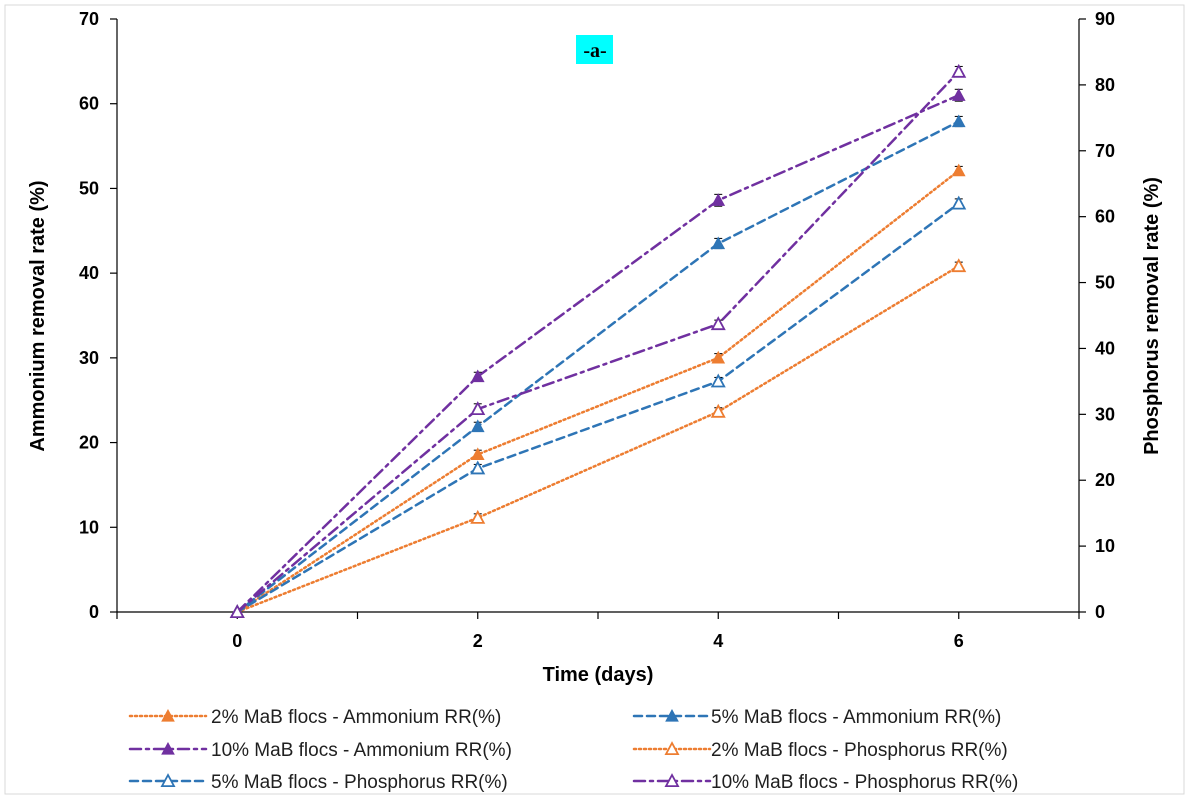 The width and height of the screenshot is (1189, 799). What do you see at coordinates (1100, 612) in the screenshot?
I see `y-right-tick-label: 0` at bounding box center [1100, 612].